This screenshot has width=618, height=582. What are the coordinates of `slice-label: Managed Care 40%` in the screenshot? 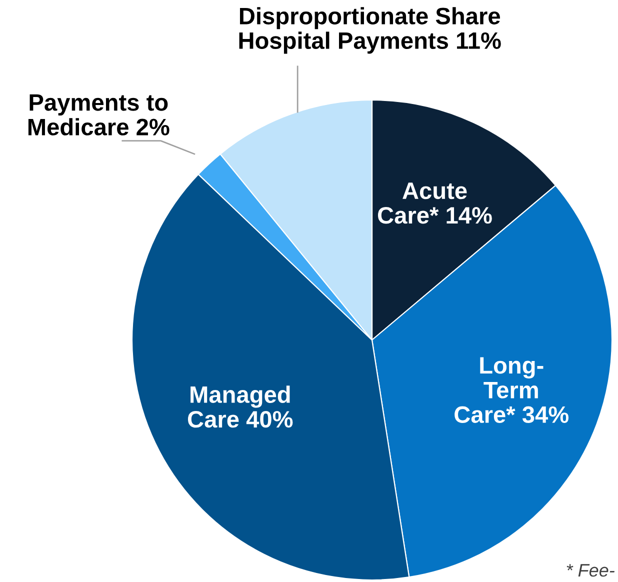 It's located at (240, 407).